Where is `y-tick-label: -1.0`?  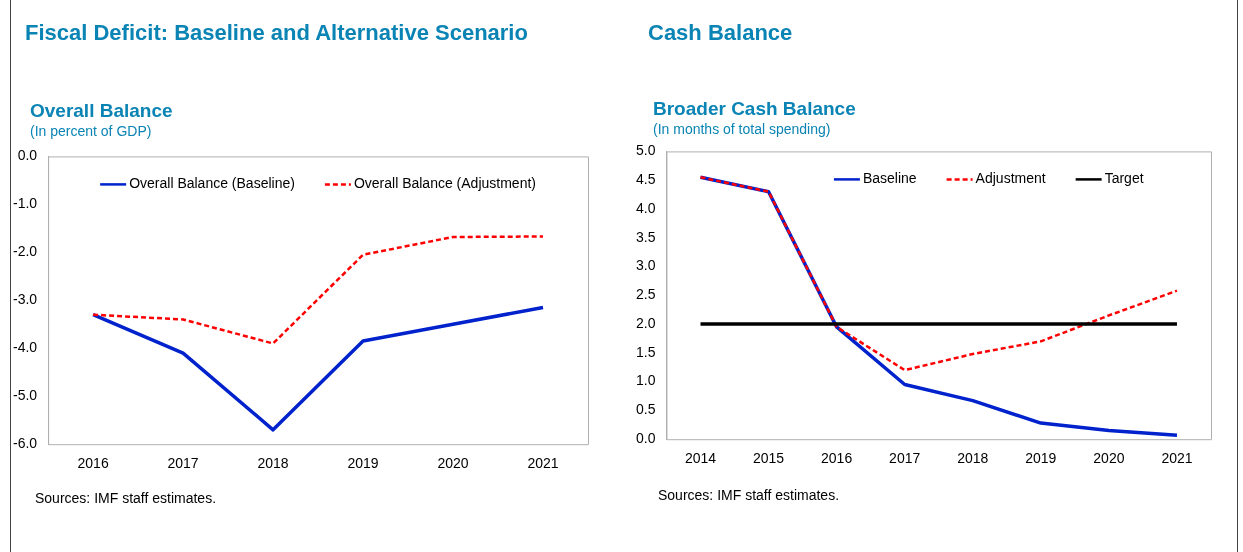
y-tick-label: -1.0 is located at coordinates (25, 203).